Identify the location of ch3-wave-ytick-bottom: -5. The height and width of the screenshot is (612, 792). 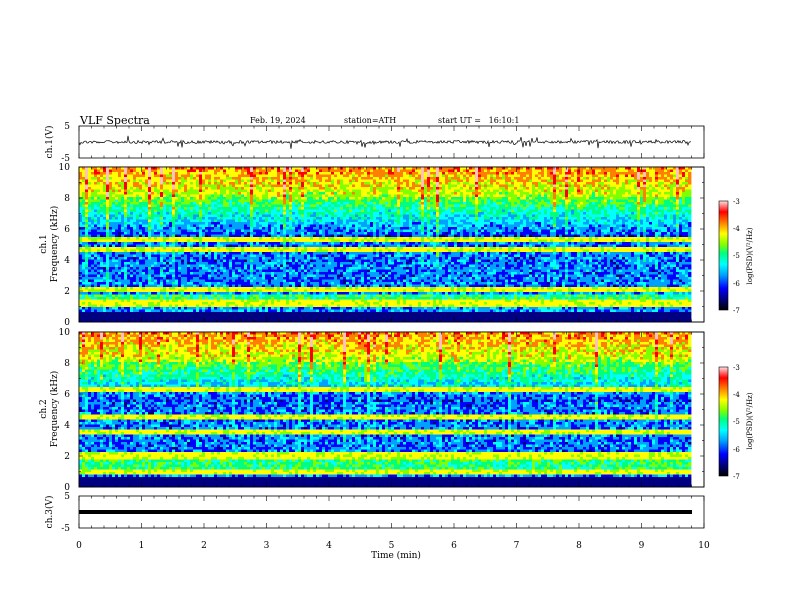
(65, 529).